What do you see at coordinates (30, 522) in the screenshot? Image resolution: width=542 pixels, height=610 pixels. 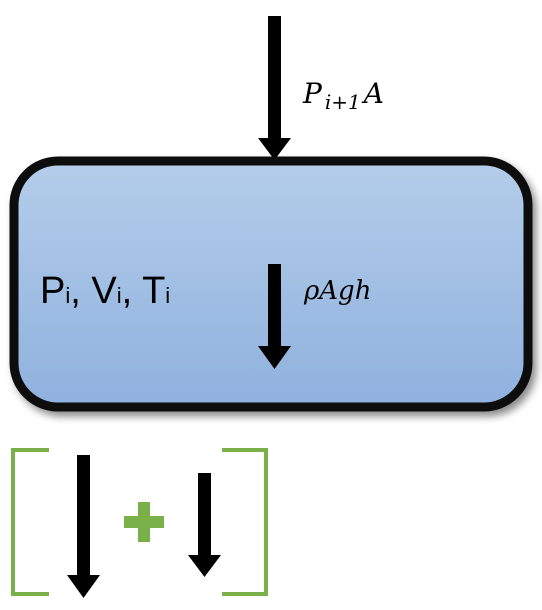 I see `left-bracket` at bounding box center [30, 522].